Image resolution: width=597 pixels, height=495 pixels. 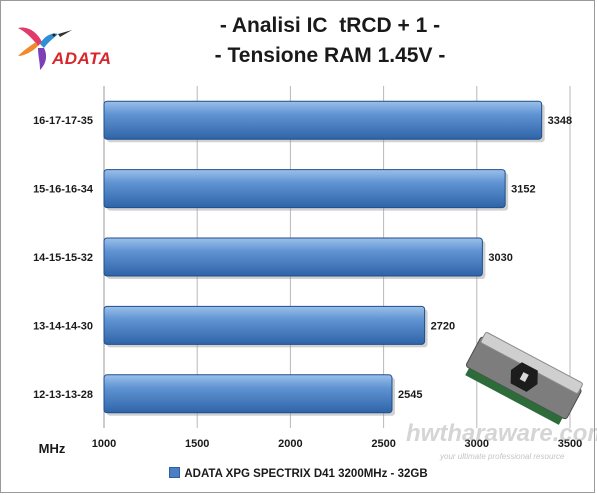 What do you see at coordinates (52, 448) in the screenshot?
I see `x-axis-label: MHz` at bounding box center [52, 448].